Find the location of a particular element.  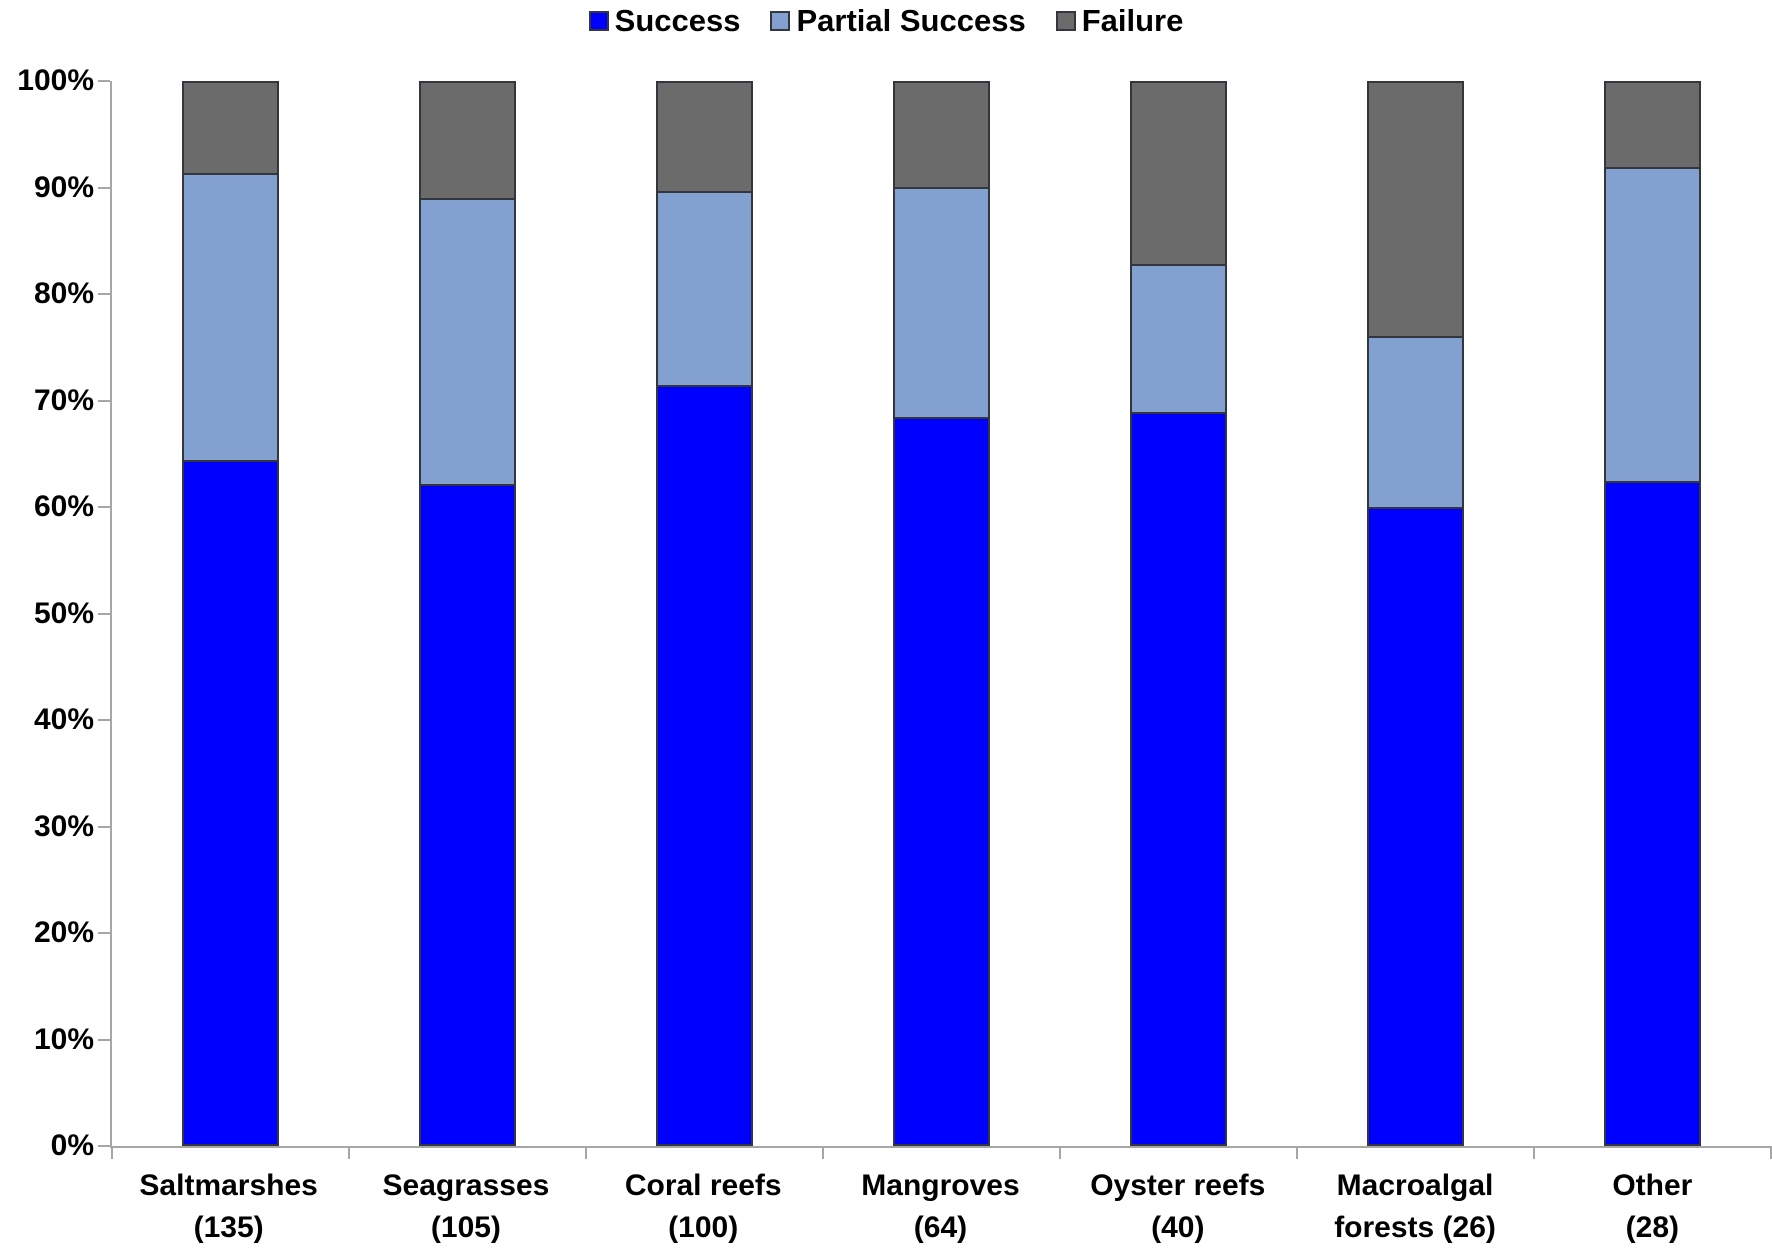

y-axis-labels: 0% 10% 20% 30% 40% 50% 60% 70% 80% 90% 100% is located at coordinates (47, 613).